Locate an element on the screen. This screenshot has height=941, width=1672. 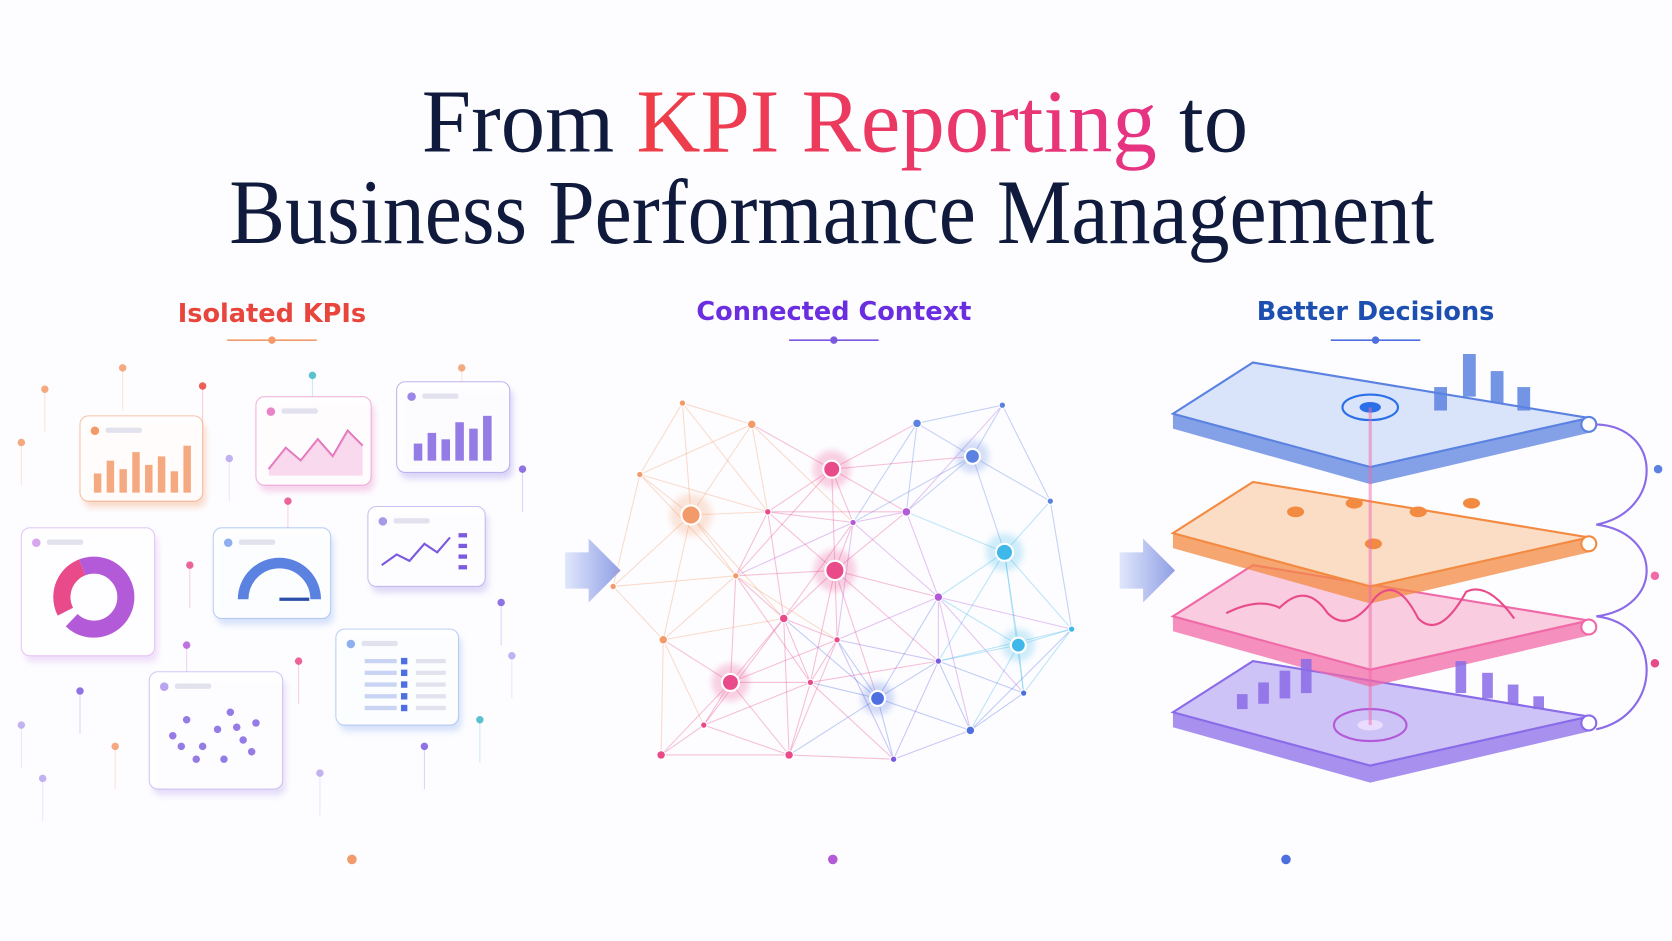
stage-label: Better Decisions is located at coordinates (1376, 312).